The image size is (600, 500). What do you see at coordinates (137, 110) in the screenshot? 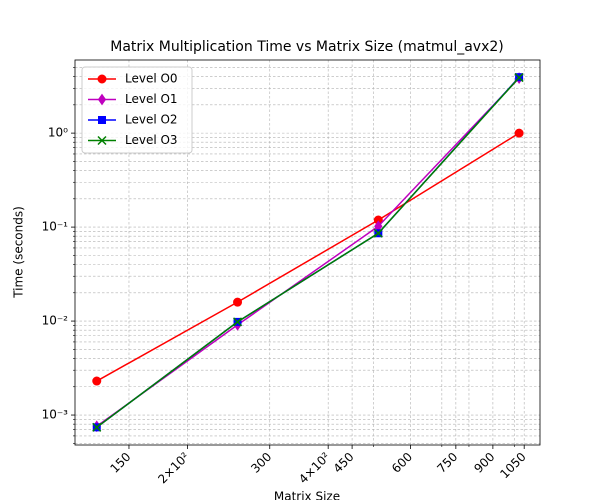
I see `legend-box` at bounding box center [137, 110].